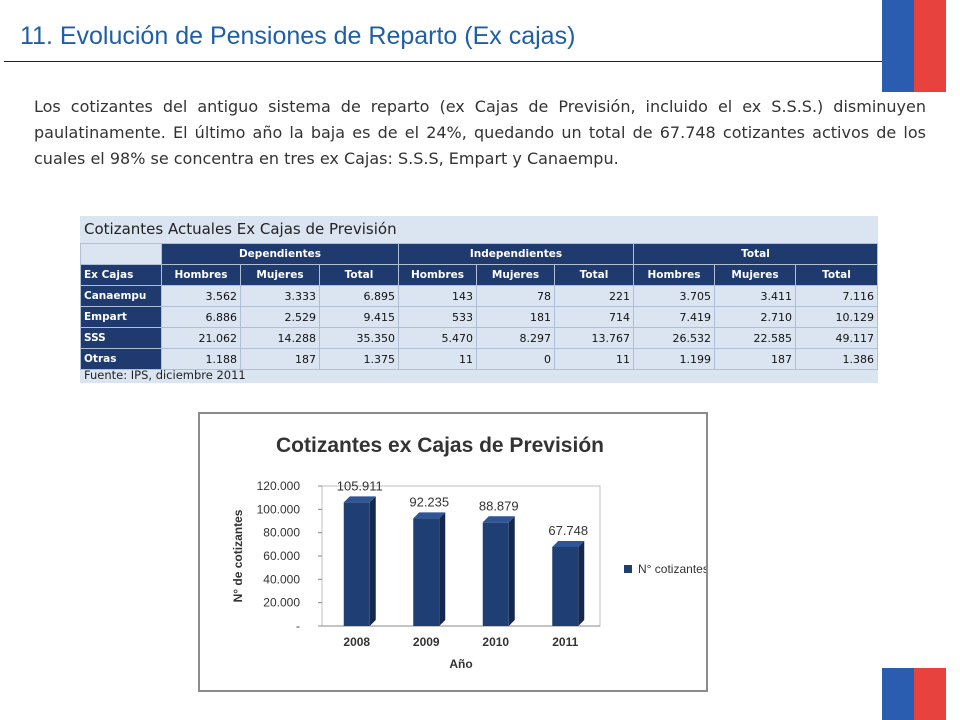 The height and width of the screenshot is (720, 960). Describe the element at coordinates (836, 317) in the screenshot. I see `table-cell: 10.129` at that location.